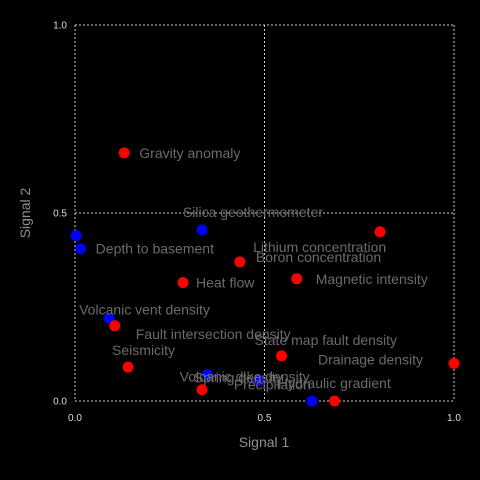  I want to click on point-label: Depth to basement, so click(155, 249).